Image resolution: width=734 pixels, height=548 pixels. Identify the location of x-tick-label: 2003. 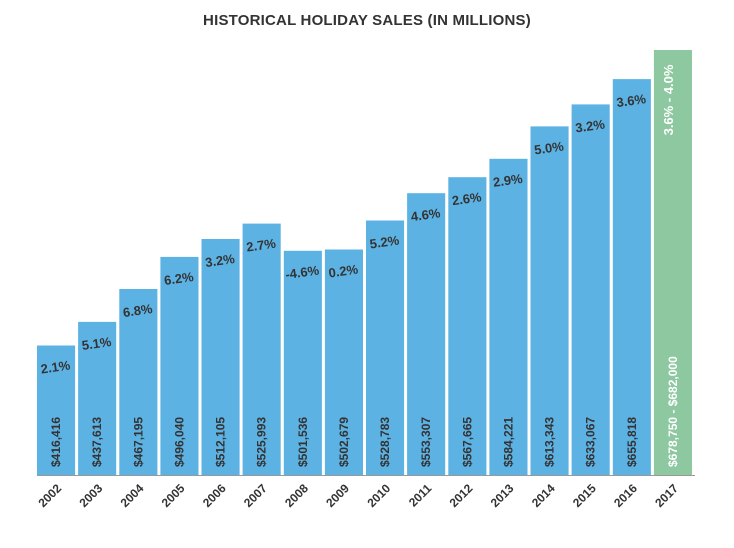
(91, 495).